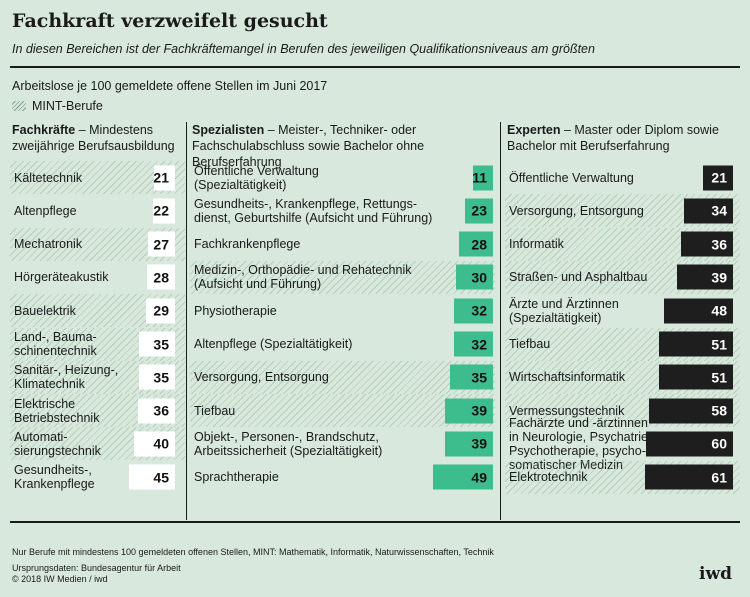 The height and width of the screenshot is (597, 750). I want to click on bar: 23, so click(478, 211).